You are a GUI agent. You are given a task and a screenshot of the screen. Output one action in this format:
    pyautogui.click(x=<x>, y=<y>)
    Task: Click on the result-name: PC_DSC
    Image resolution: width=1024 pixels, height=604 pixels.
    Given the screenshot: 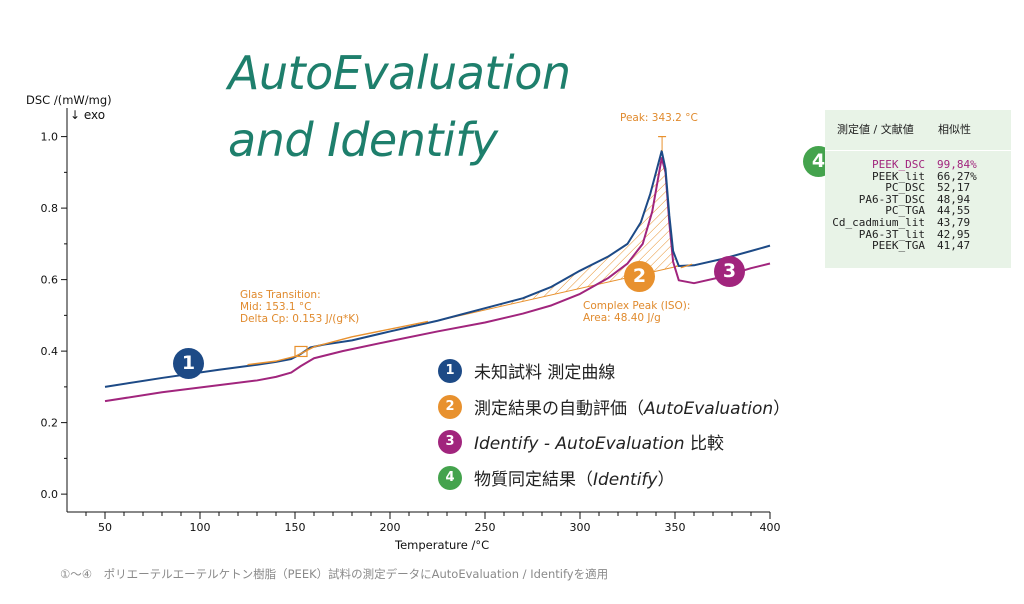 What is the action you would take?
    pyautogui.click(x=905, y=188)
    